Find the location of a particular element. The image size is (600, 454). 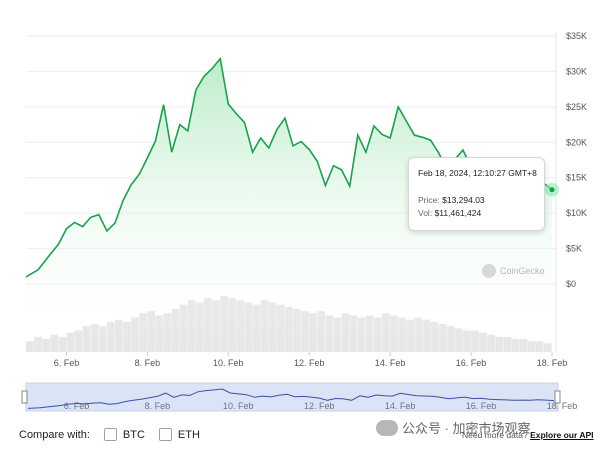

btc-checkbox is located at coordinates (110, 434).